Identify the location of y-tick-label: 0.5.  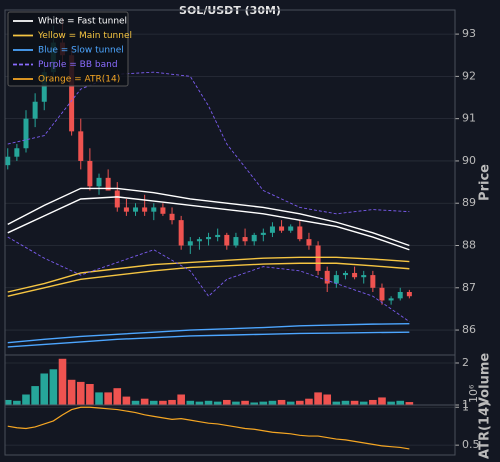
(471, 444).